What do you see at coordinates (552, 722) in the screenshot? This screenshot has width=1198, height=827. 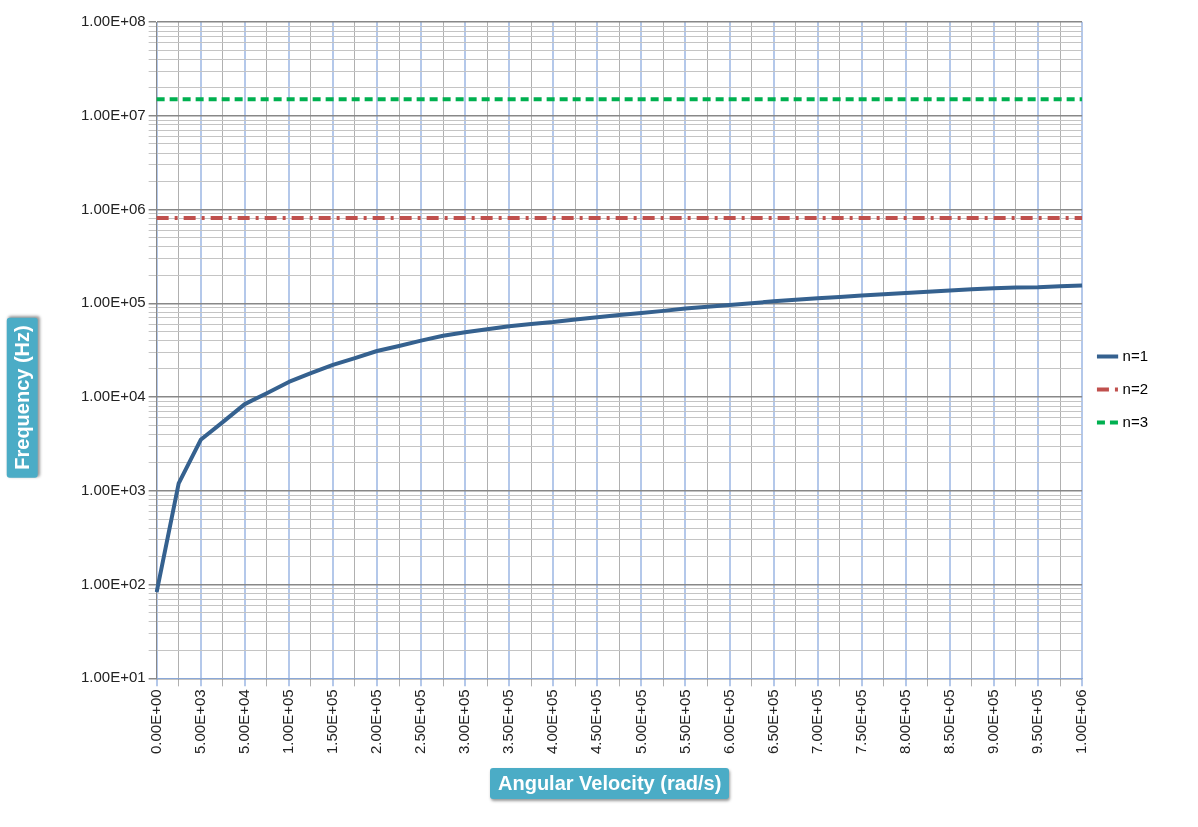 I see `x-tick-label: 4.00E+05` at bounding box center [552, 722].